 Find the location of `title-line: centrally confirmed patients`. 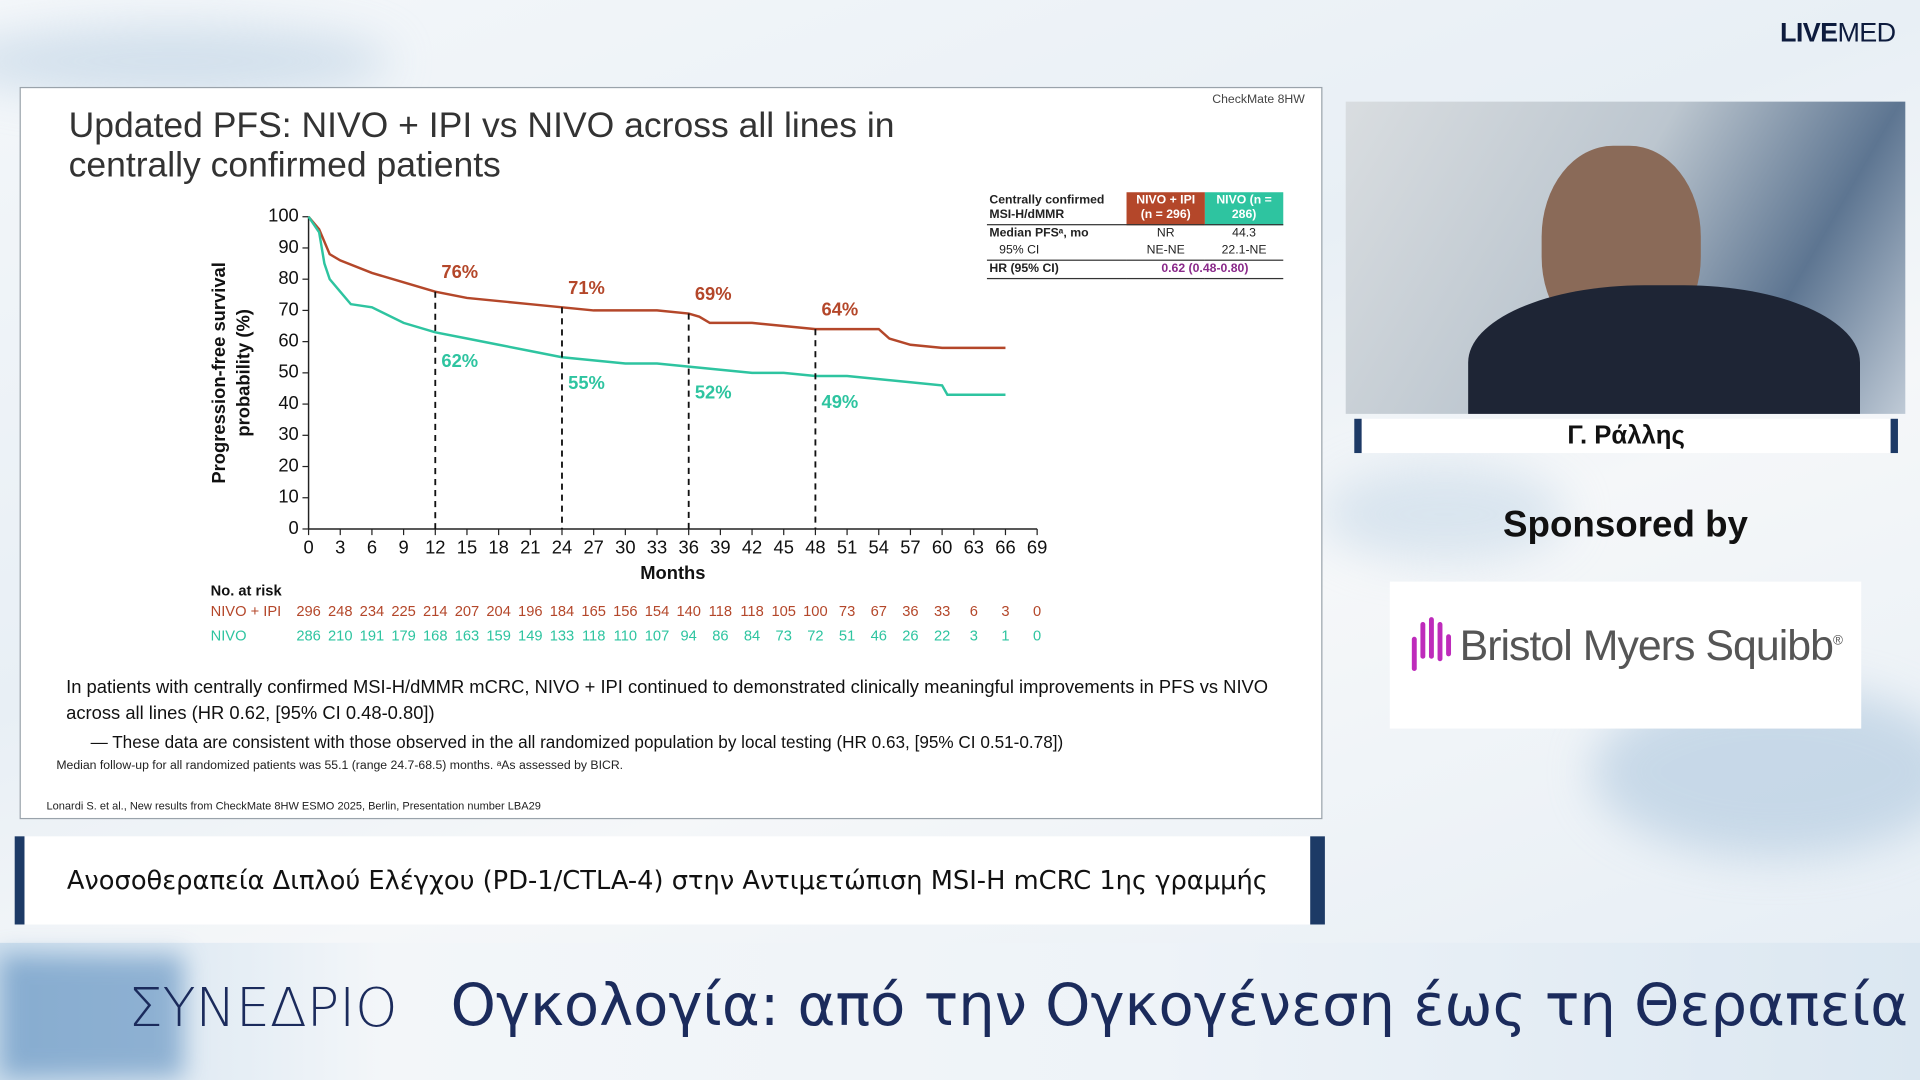

title-line: centrally confirmed patients is located at coordinates (284, 165).